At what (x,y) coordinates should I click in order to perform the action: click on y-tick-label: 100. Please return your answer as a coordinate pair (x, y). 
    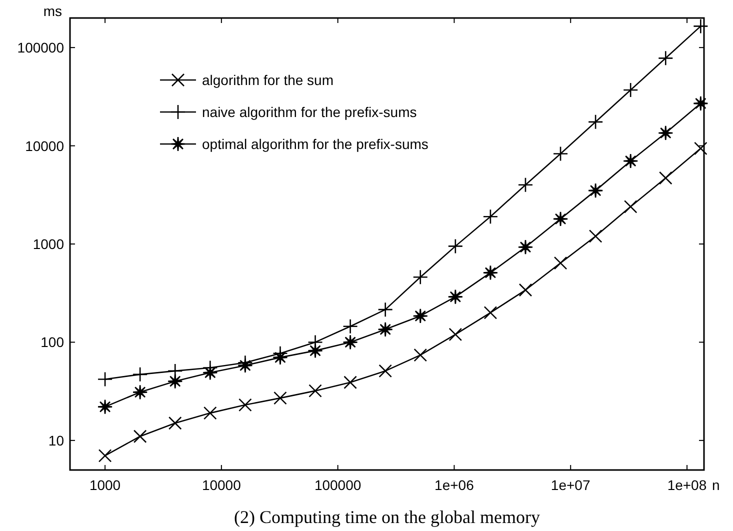
    Looking at the image, I should click on (52, 342).